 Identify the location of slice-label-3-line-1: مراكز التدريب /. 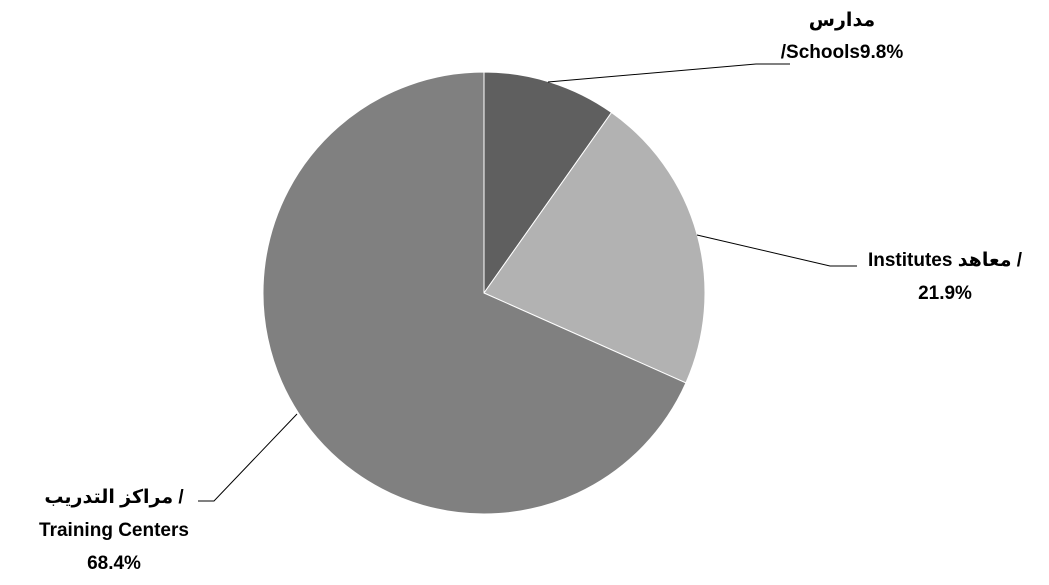
(114, 497).